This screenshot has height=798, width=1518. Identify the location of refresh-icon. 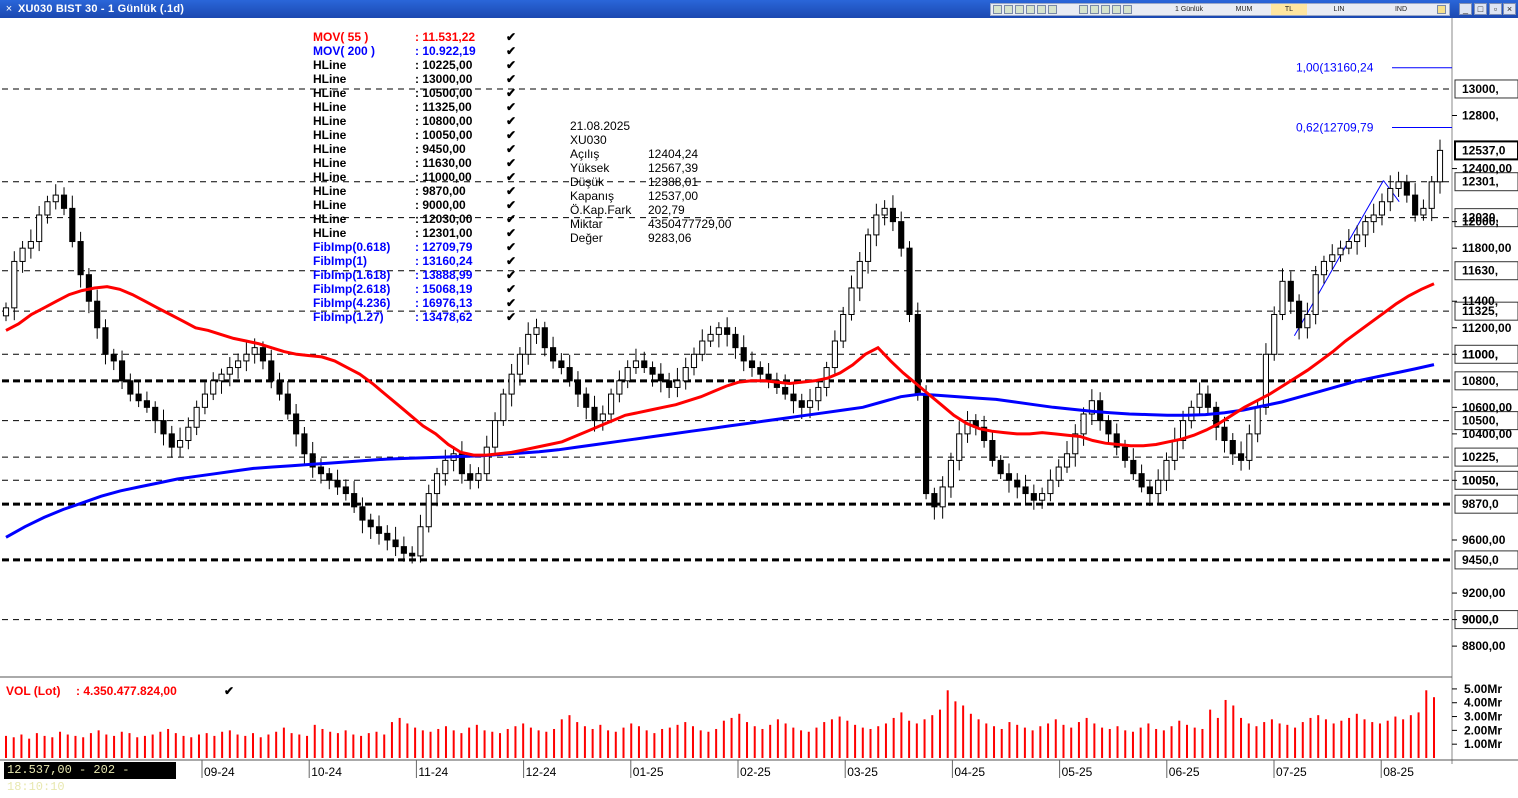
(1019, 9).